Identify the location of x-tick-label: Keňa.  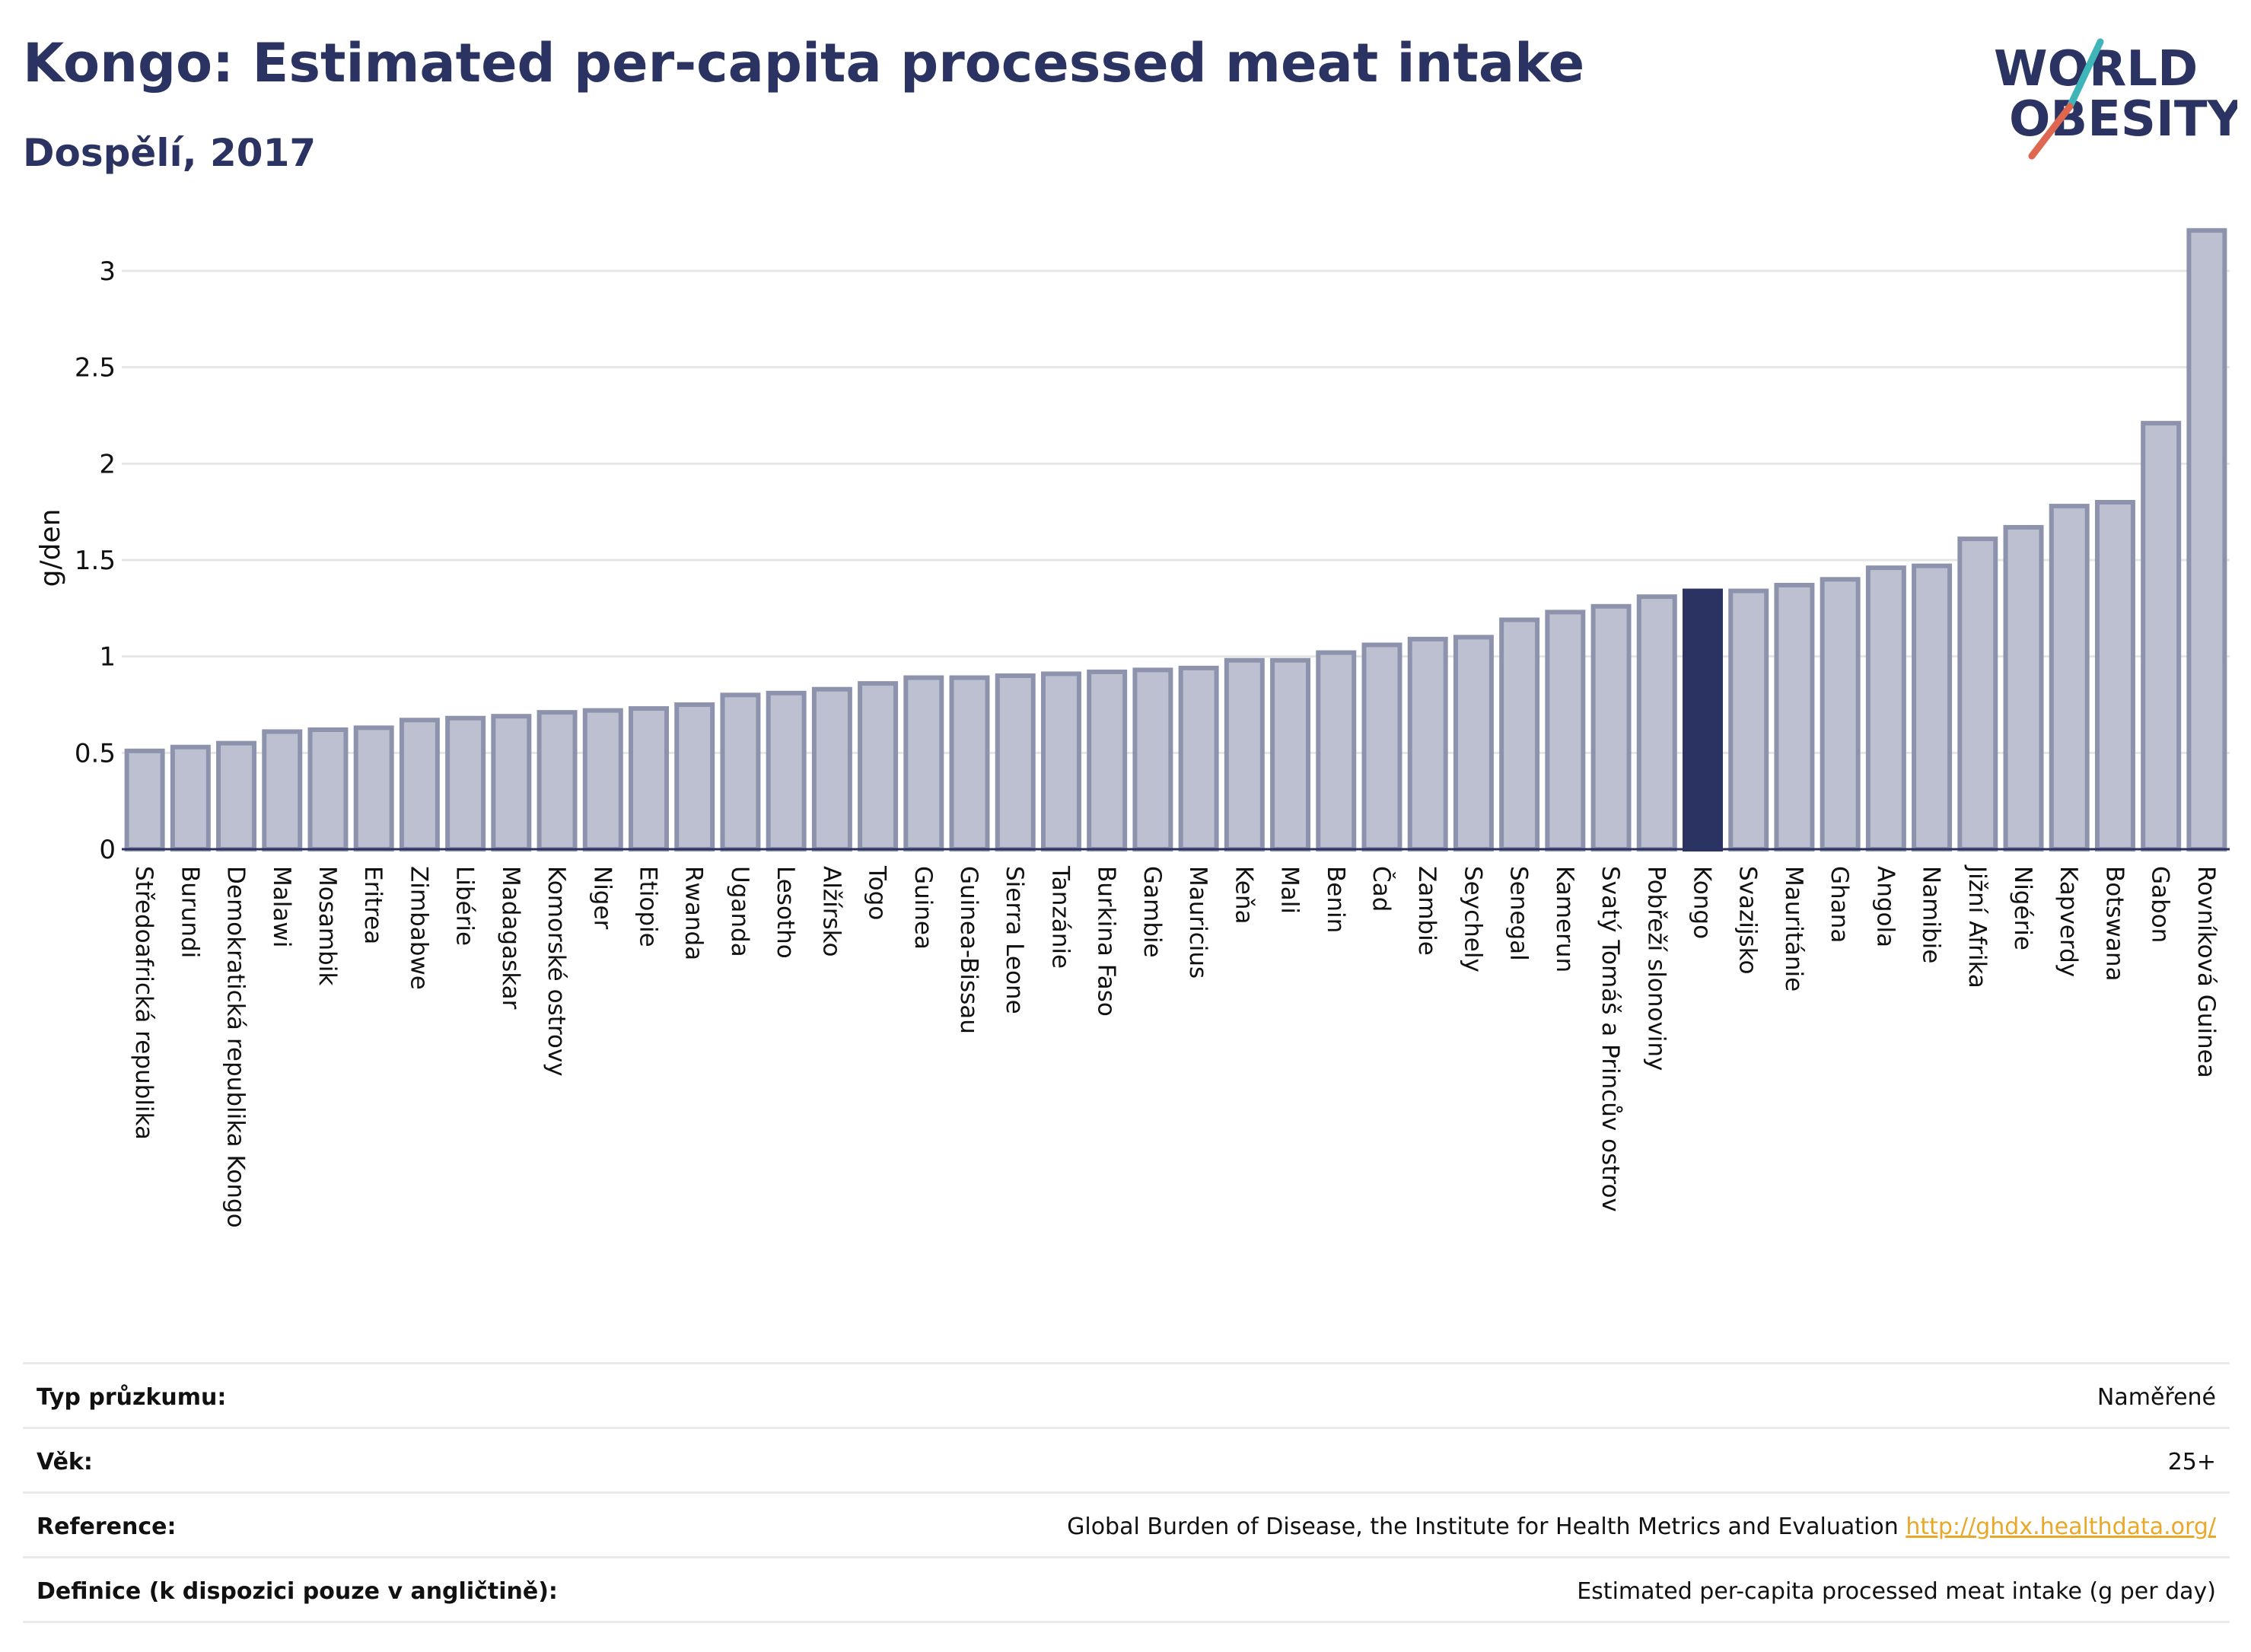
(1243, 895).